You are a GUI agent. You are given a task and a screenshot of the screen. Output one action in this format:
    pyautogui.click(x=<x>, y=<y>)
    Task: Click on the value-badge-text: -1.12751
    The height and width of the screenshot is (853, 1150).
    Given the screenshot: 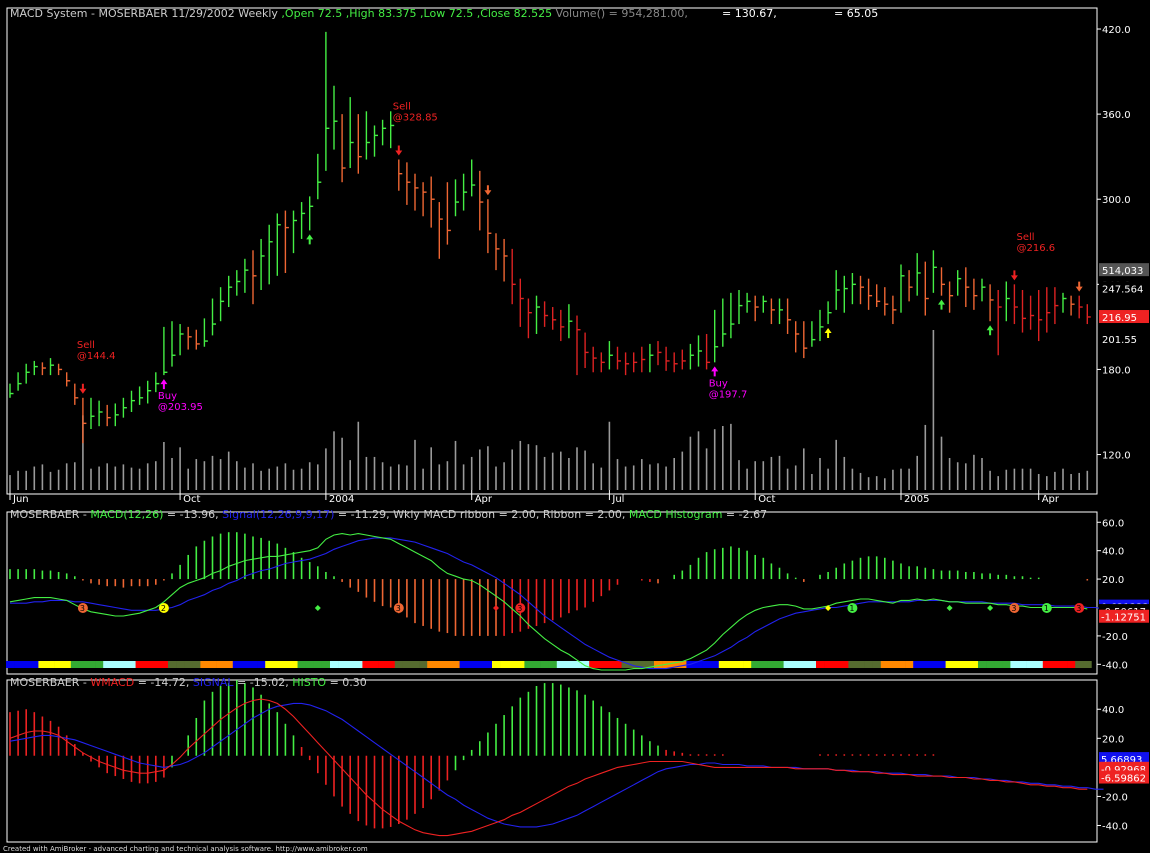 What is the action you would take?
    pyautogui.click(x=1123, y=618)
    